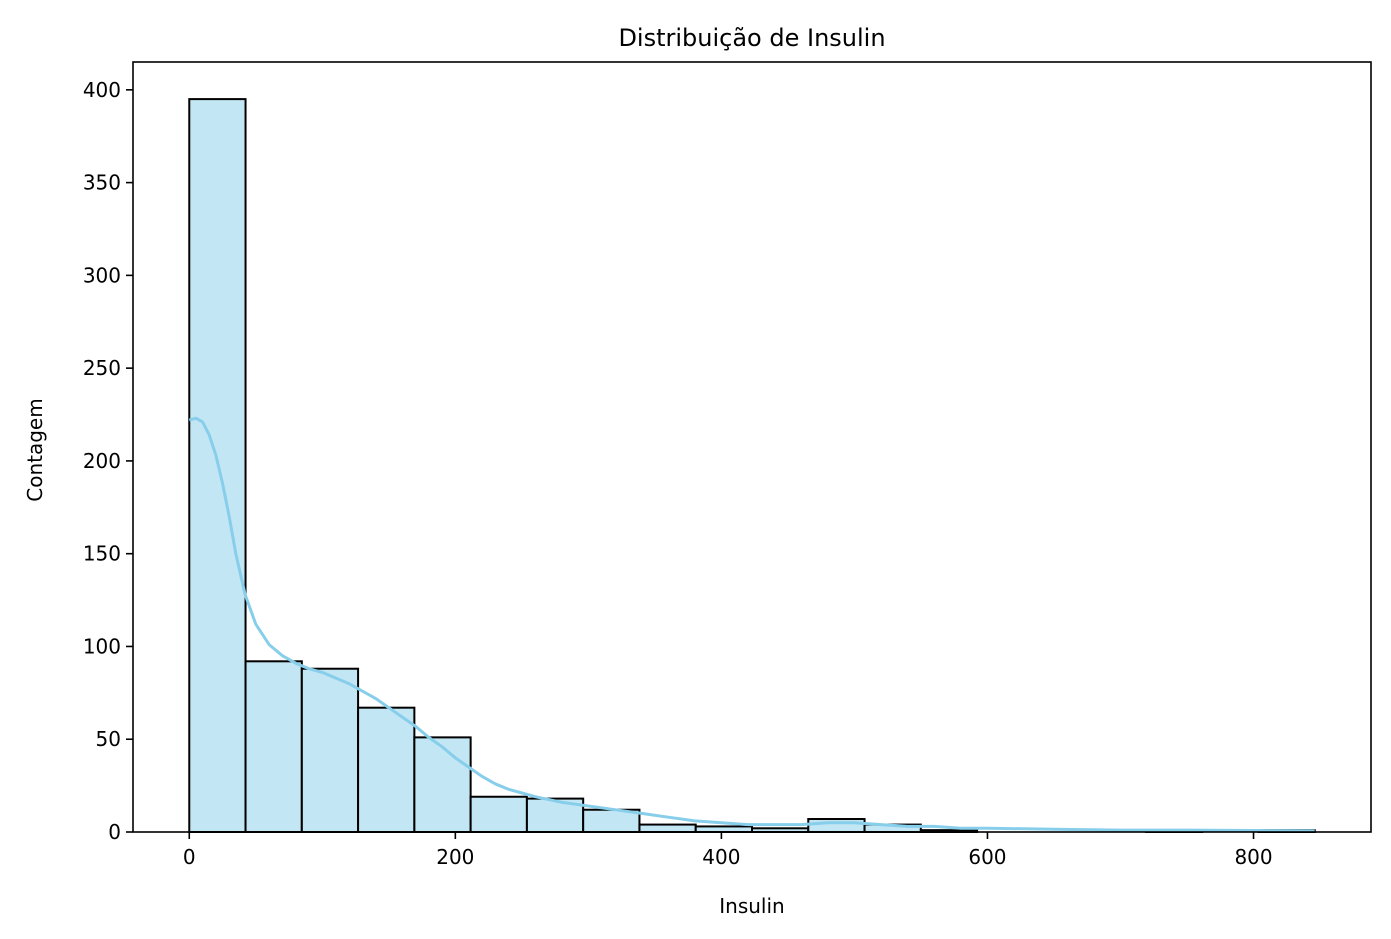 This screenshot has width=1391, height=939. I want to click on x-axis: 0 200 400 600 800, so click(728, 850).